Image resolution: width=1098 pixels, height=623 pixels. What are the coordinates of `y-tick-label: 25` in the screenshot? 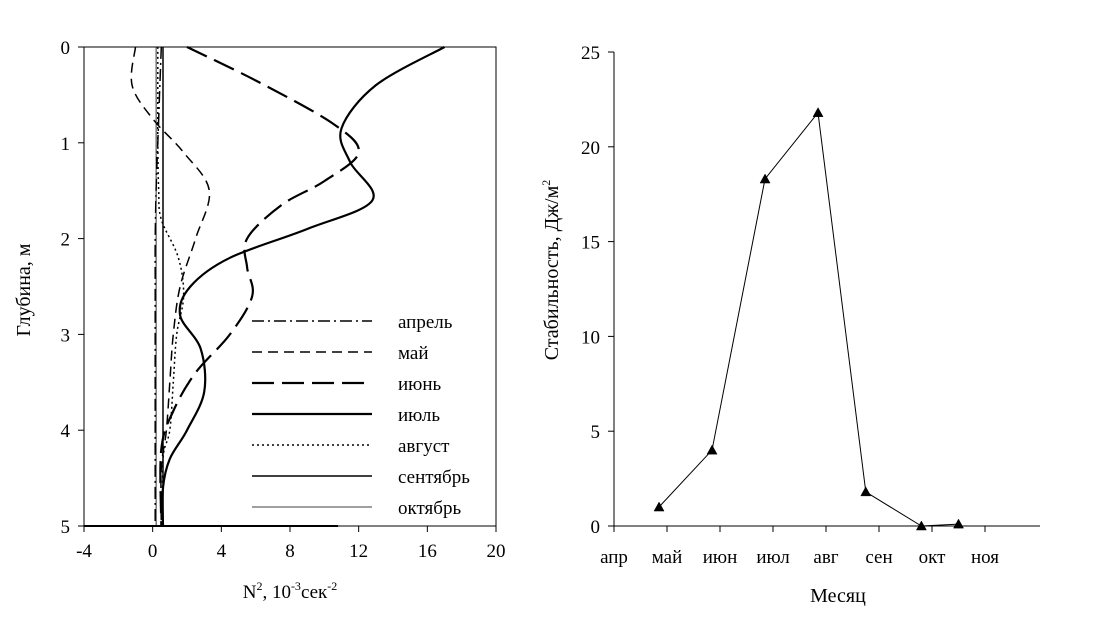 It's located at (590, 53).